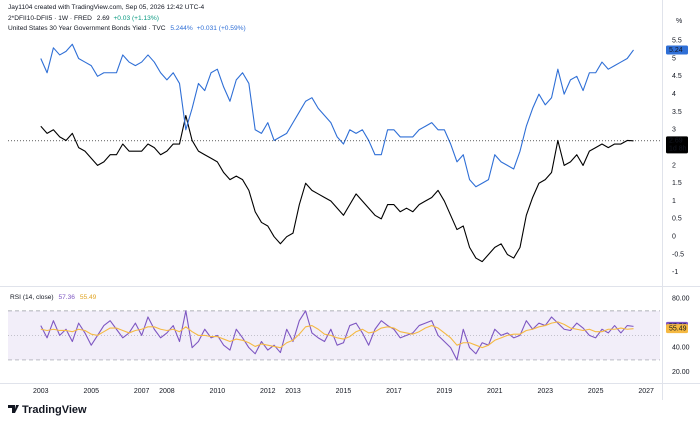 This screenshot has width=700, height=426. Describe the element at coordinates (596, 391) in the screenshot. I see `x-tick-label: 2025` at that location.